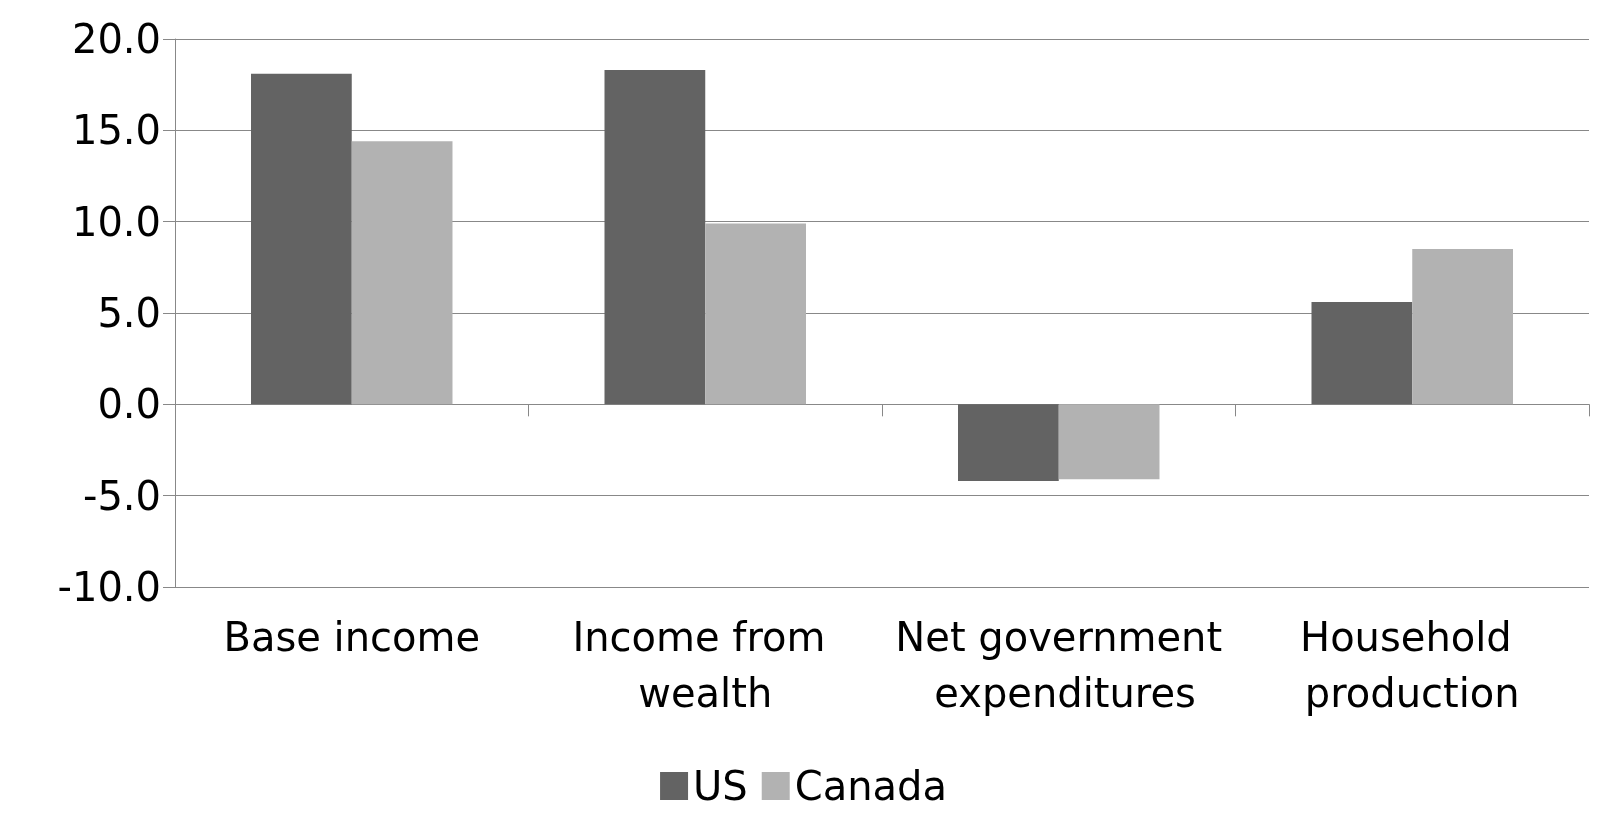 The image size is (1607, 823). I want to click on legend-label: US, so click(720, 786).